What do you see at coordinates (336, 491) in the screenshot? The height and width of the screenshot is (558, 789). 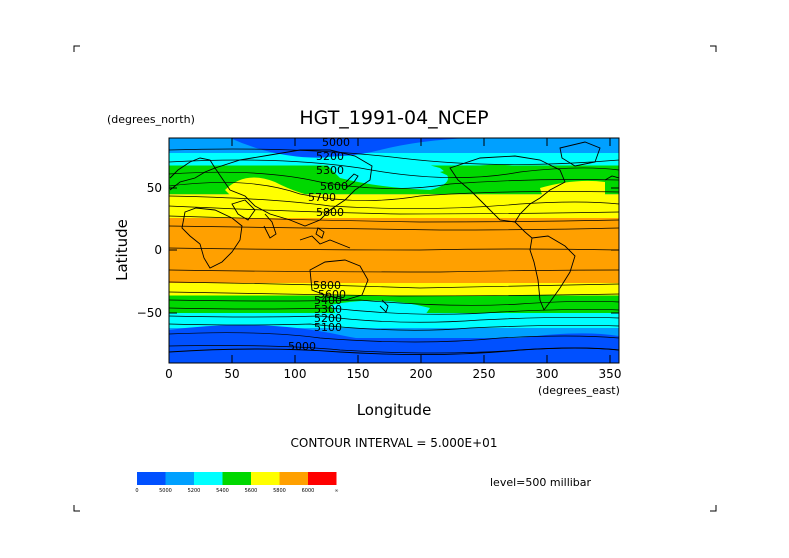 I see `colorbar-label: ∞` at bounding box center [336, 491].